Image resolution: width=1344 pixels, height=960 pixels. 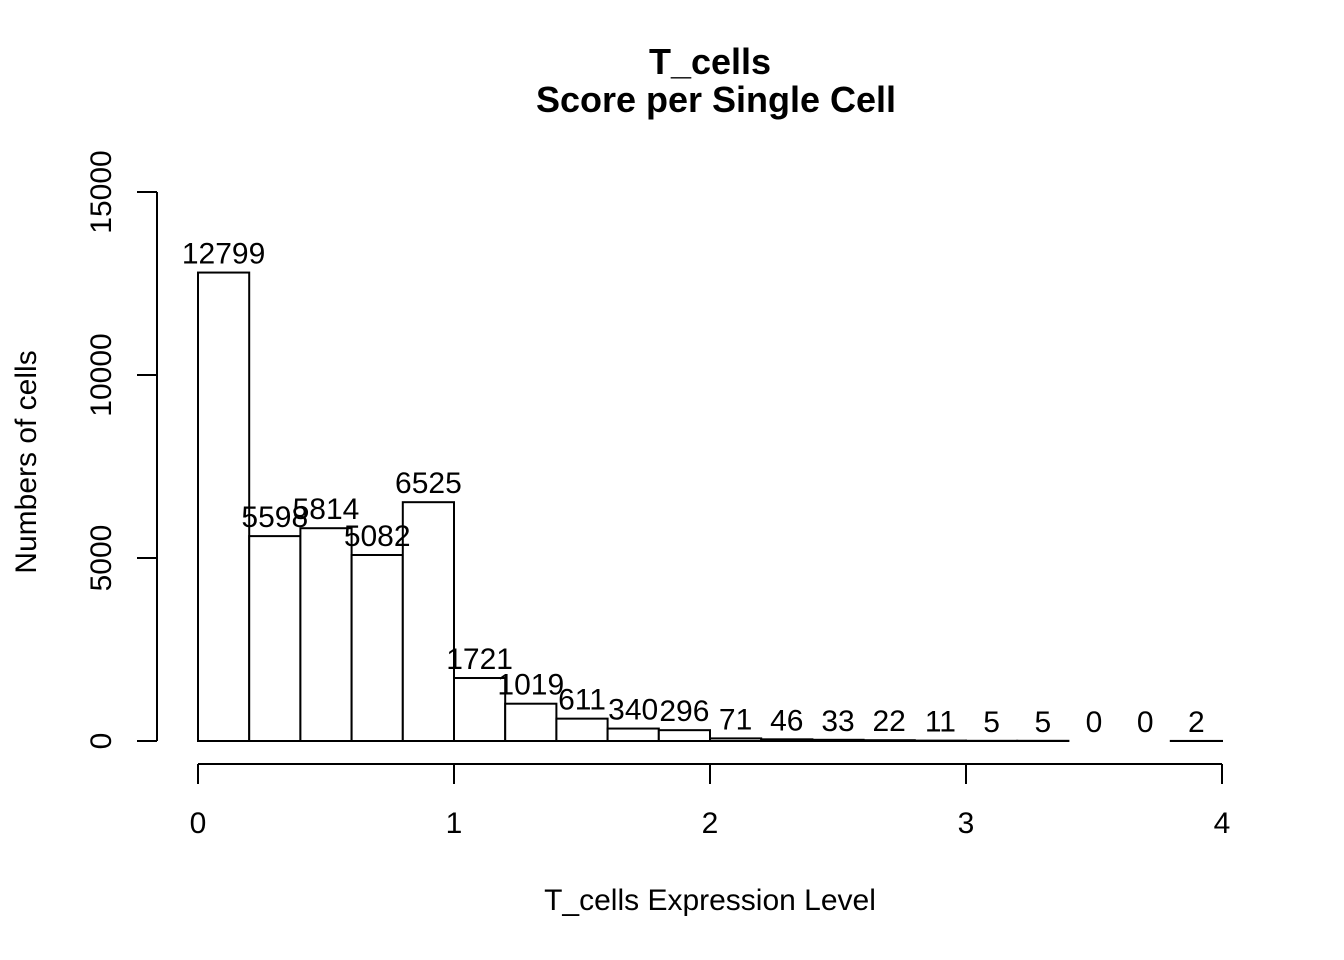 I want to click on x-axis: 0 1 2 3 4, so click(x=710, y=801).